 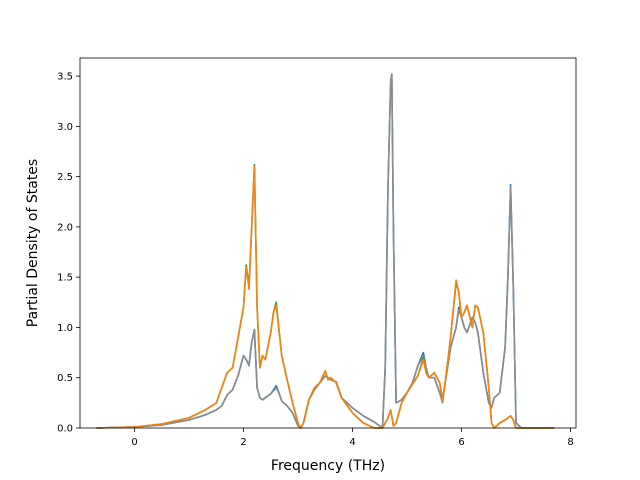 I want to click on y-tick-label: 2.5, so click(x=65, y=177).